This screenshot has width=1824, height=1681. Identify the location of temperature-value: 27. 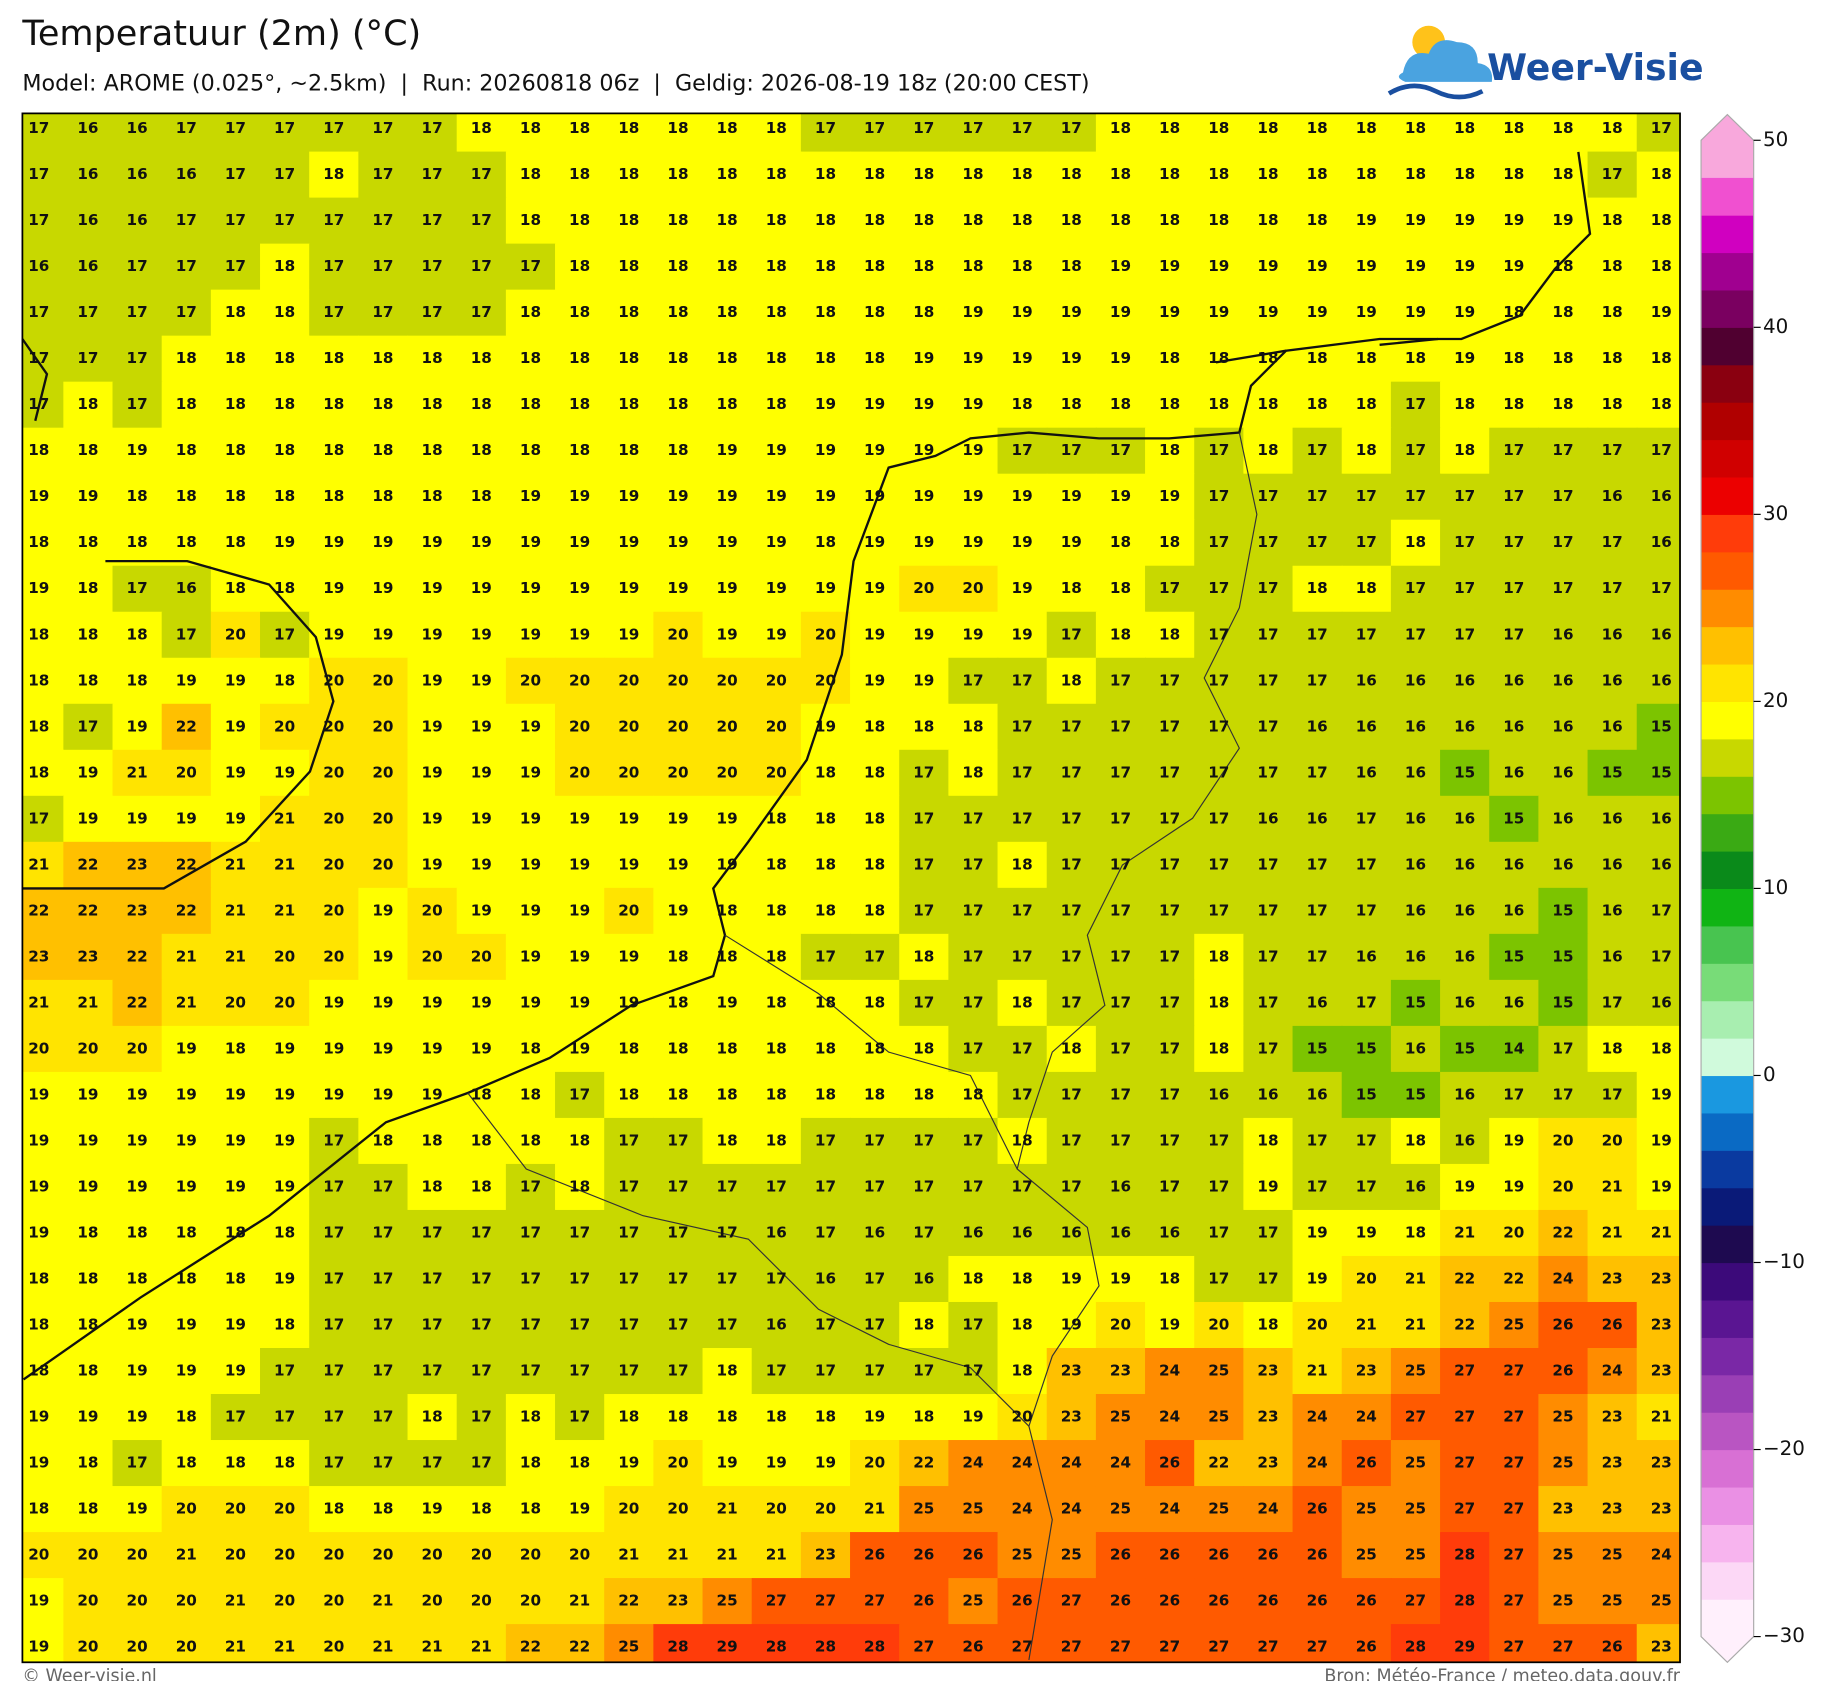
(1464, 1509).